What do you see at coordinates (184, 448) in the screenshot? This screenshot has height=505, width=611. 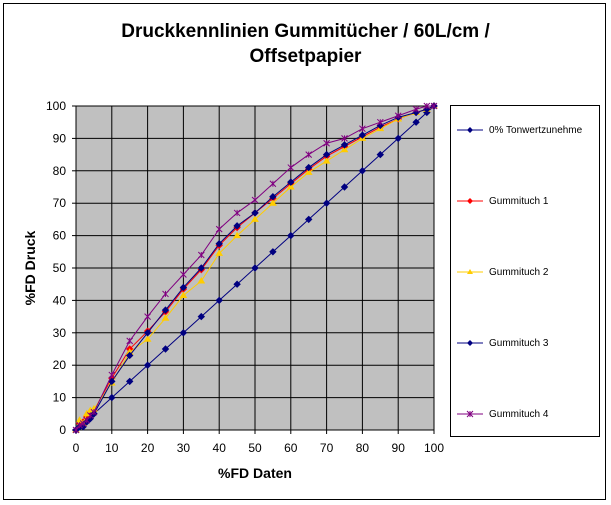 I see `x-tick-label: 30` at bounding box center [184, 448].